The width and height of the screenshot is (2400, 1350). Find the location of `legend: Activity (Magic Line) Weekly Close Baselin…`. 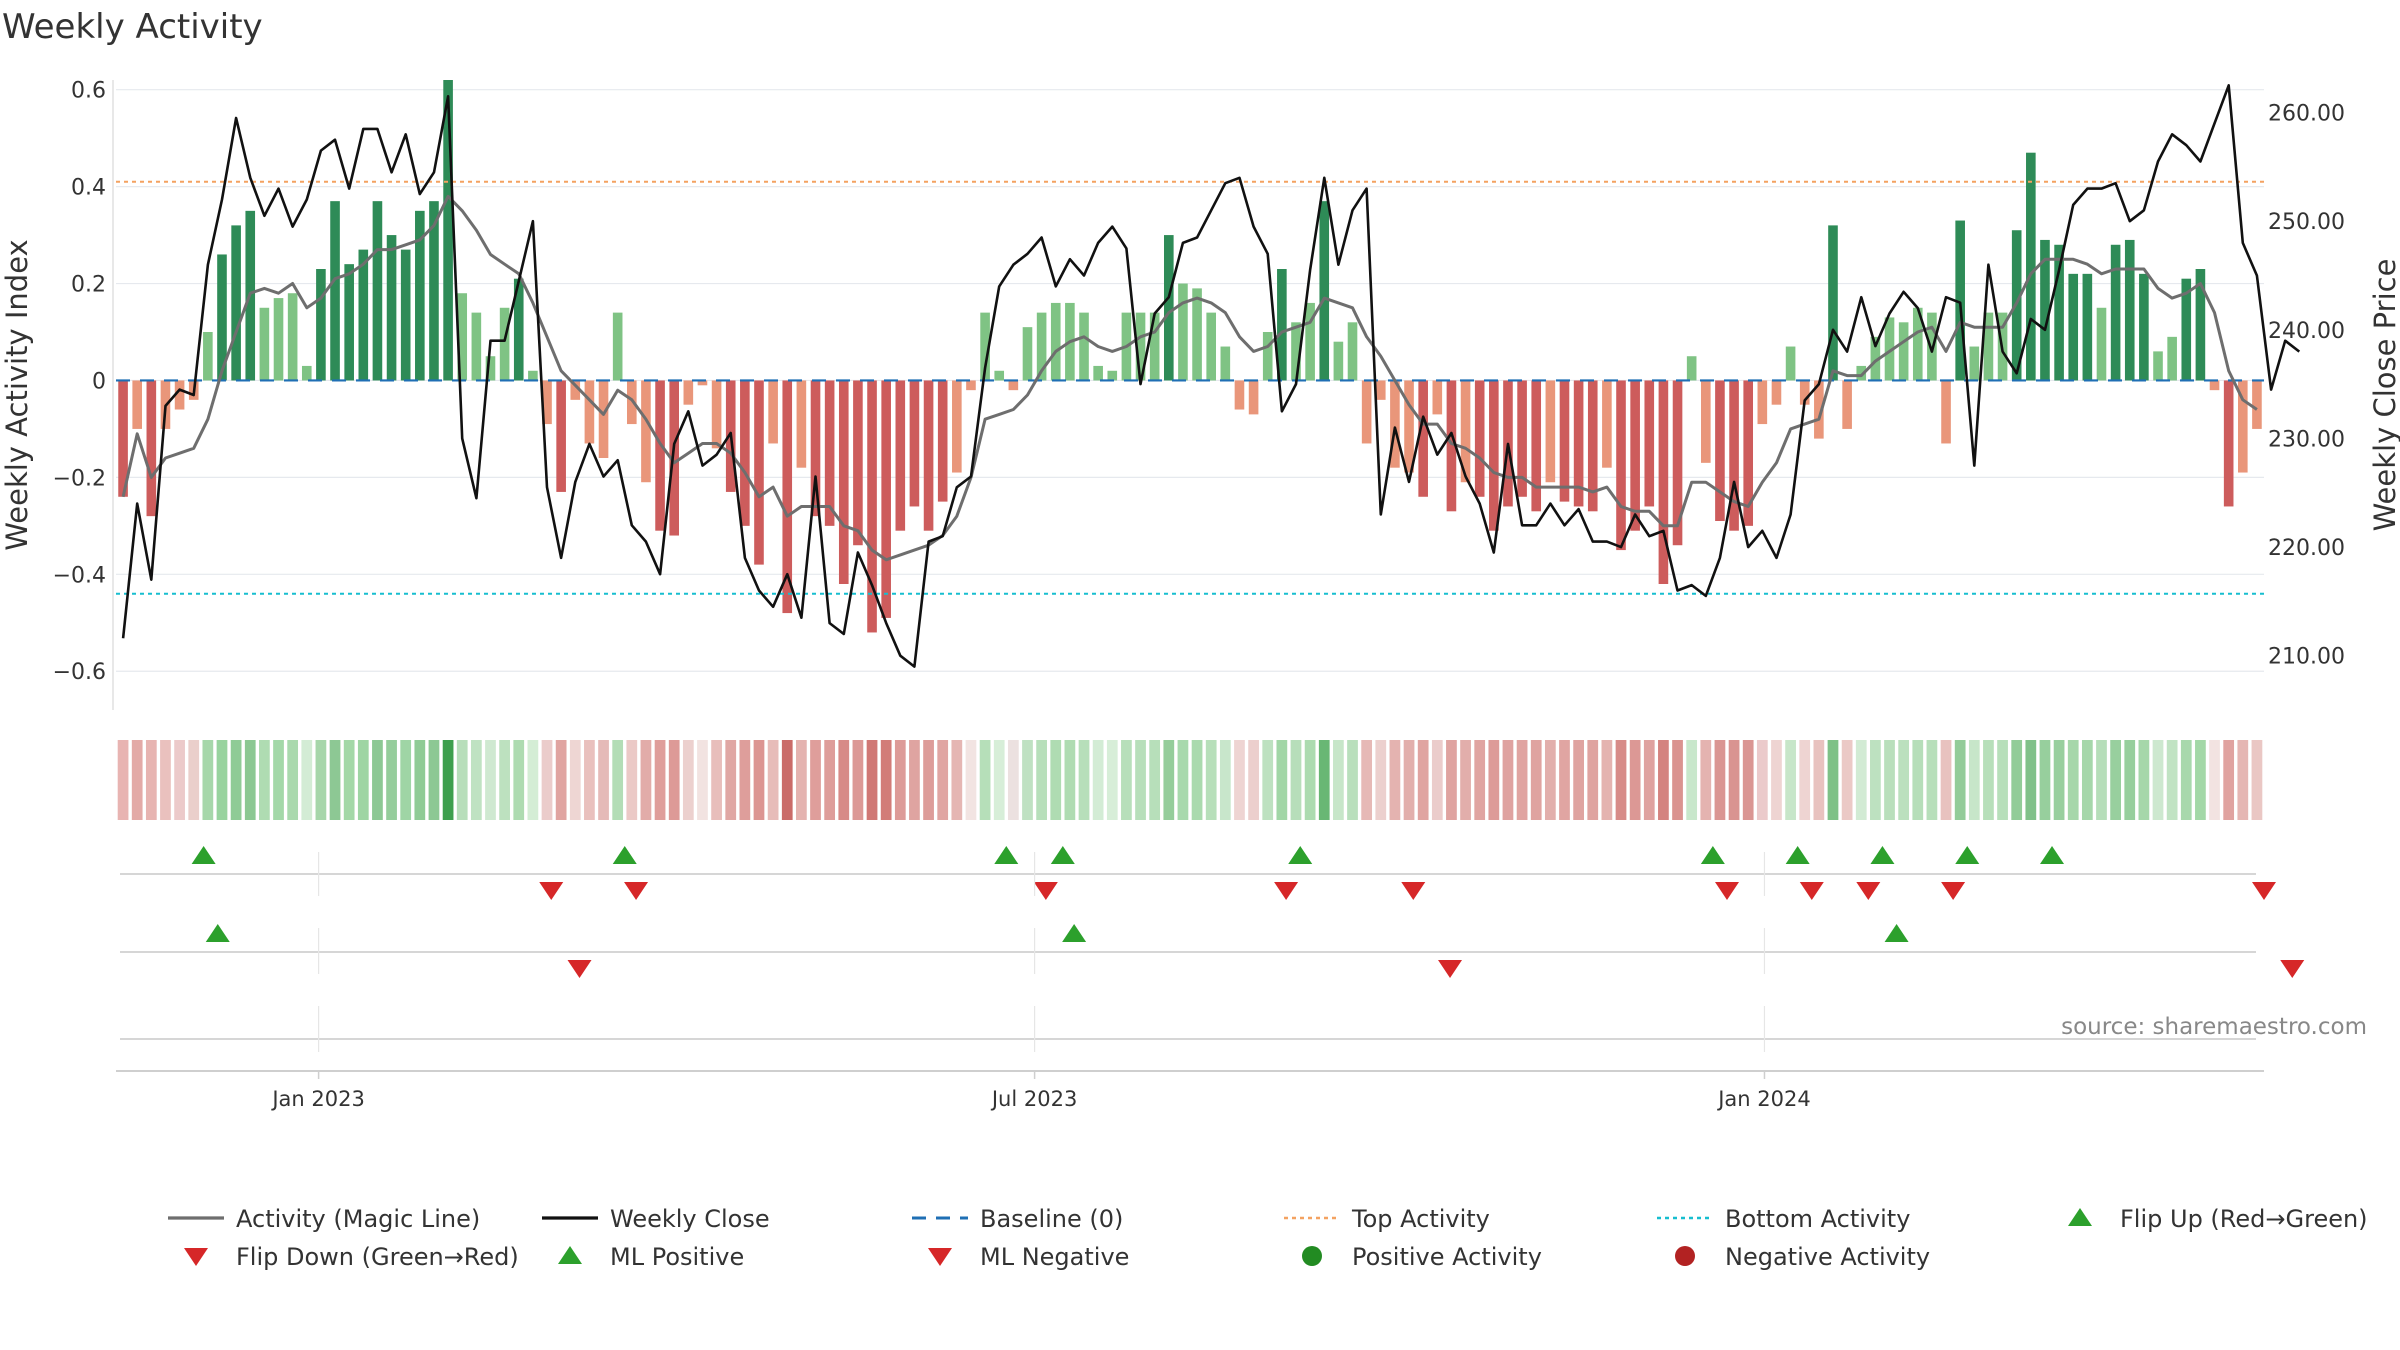

legend: Activity (Magic Line) Weekly Close Baselin… is located at coordinates (1268, 1238).